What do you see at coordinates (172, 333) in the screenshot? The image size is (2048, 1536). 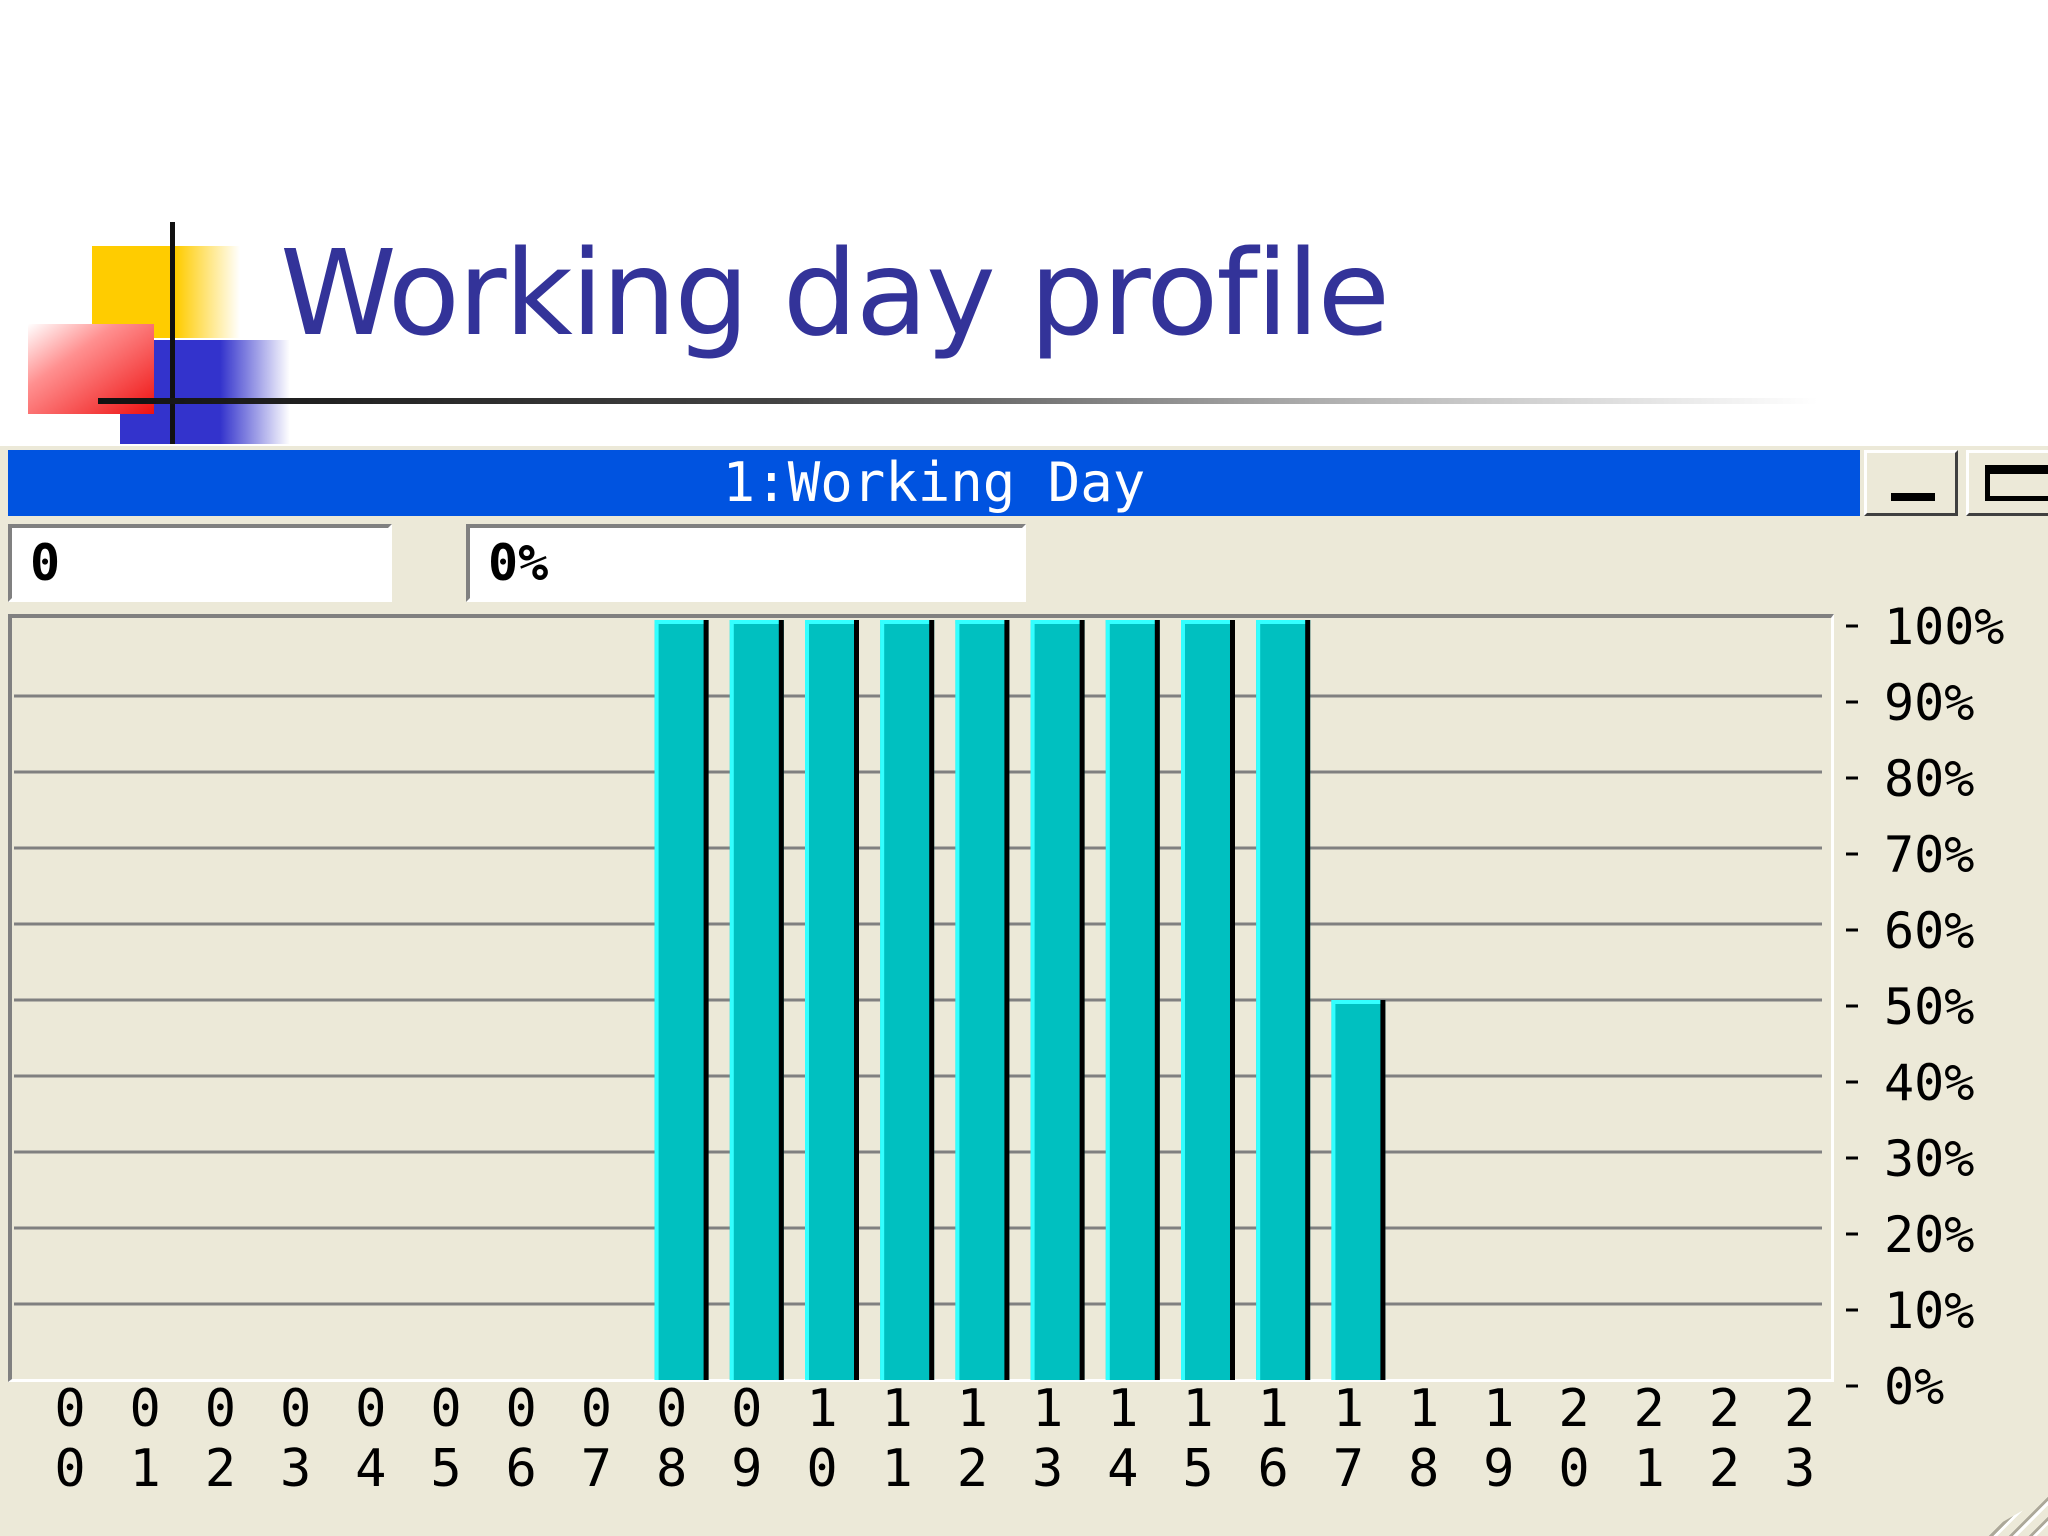 I see `slide-deco-vertical-line` at bounding box center [172, 333].